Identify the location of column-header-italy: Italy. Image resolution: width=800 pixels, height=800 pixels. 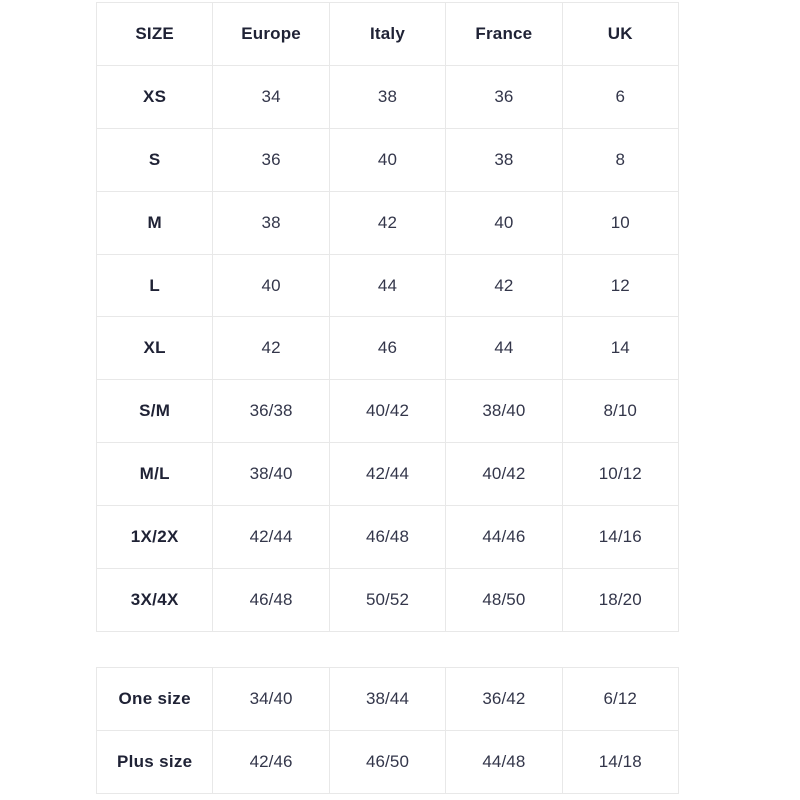
(387, 34).